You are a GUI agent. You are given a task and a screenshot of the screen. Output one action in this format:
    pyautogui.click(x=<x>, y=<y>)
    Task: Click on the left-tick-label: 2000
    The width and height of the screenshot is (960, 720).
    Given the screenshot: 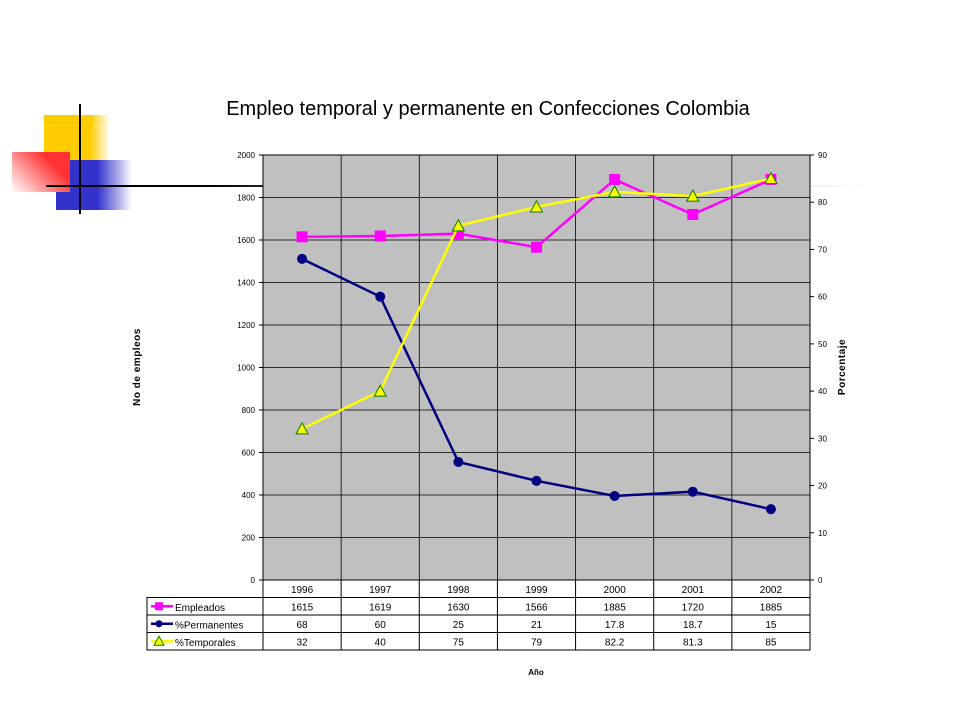 What is the action you would take?
    pyautogui.click(x=246, y=155)
    